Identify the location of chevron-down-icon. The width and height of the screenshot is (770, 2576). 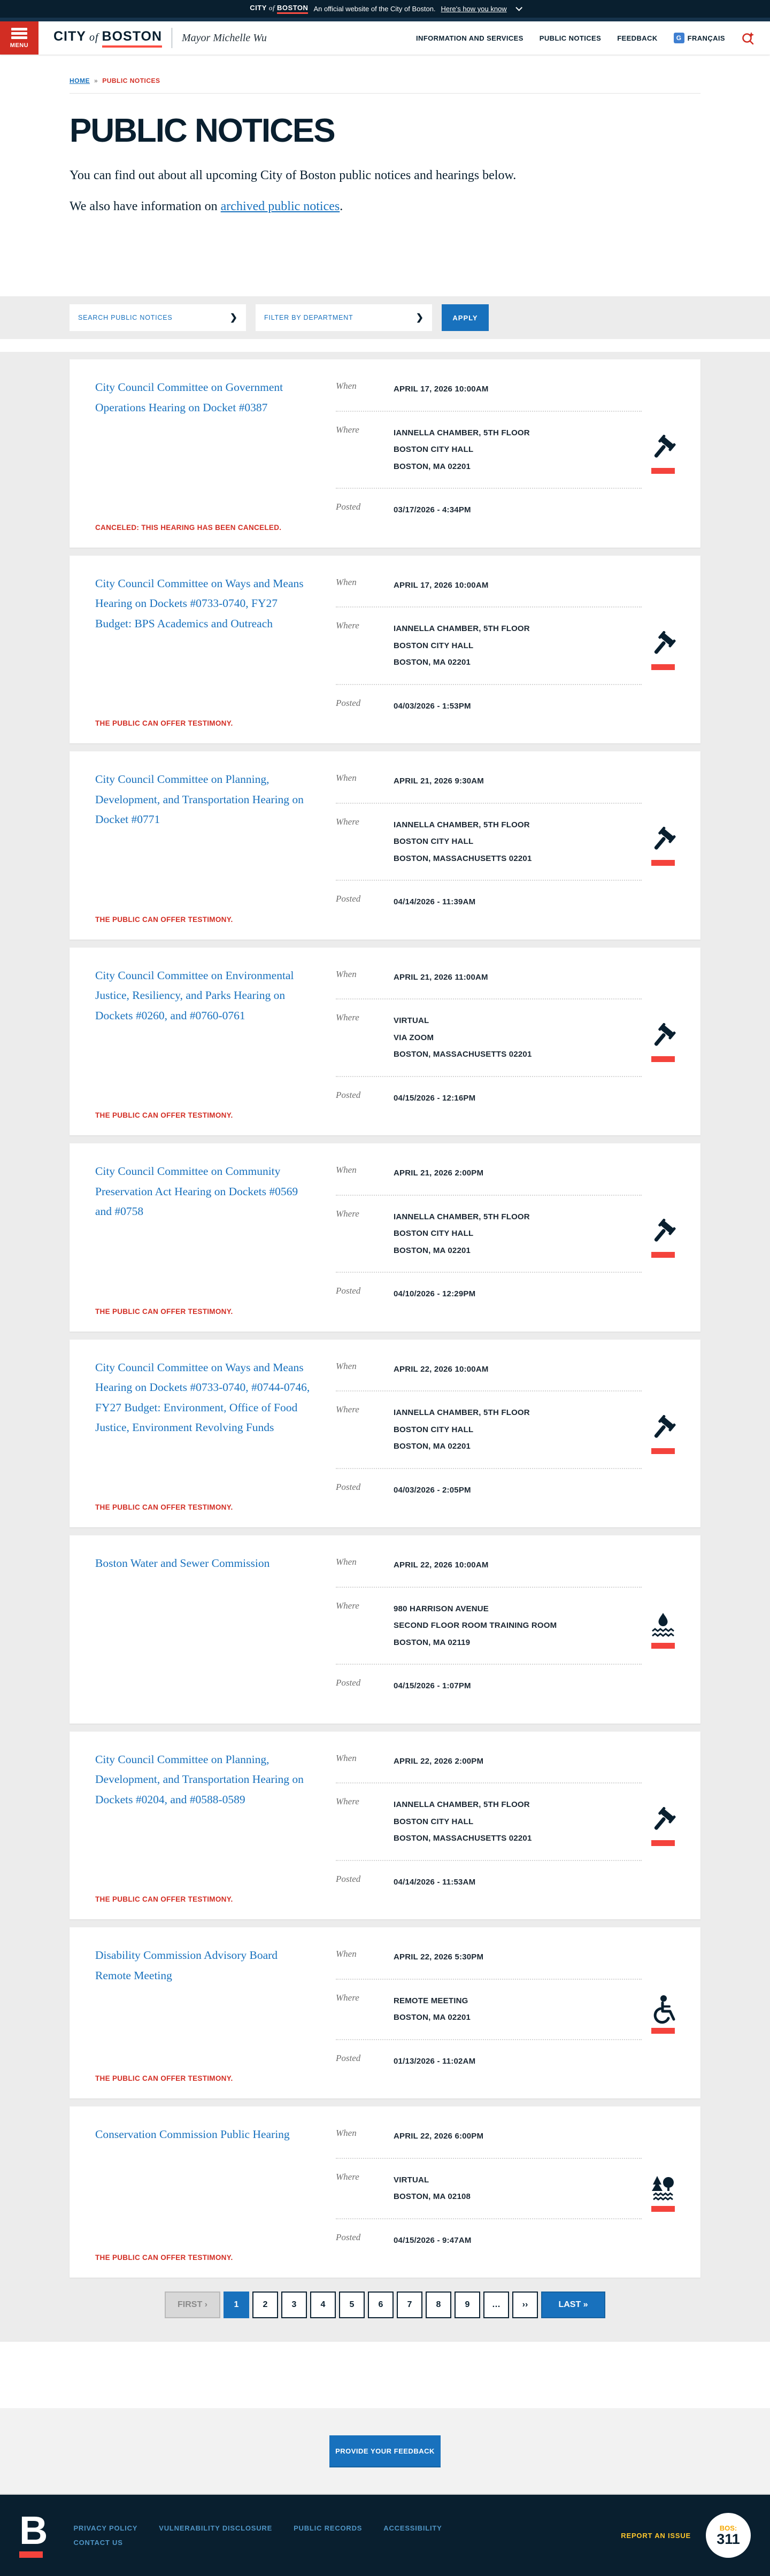
(518, 7).